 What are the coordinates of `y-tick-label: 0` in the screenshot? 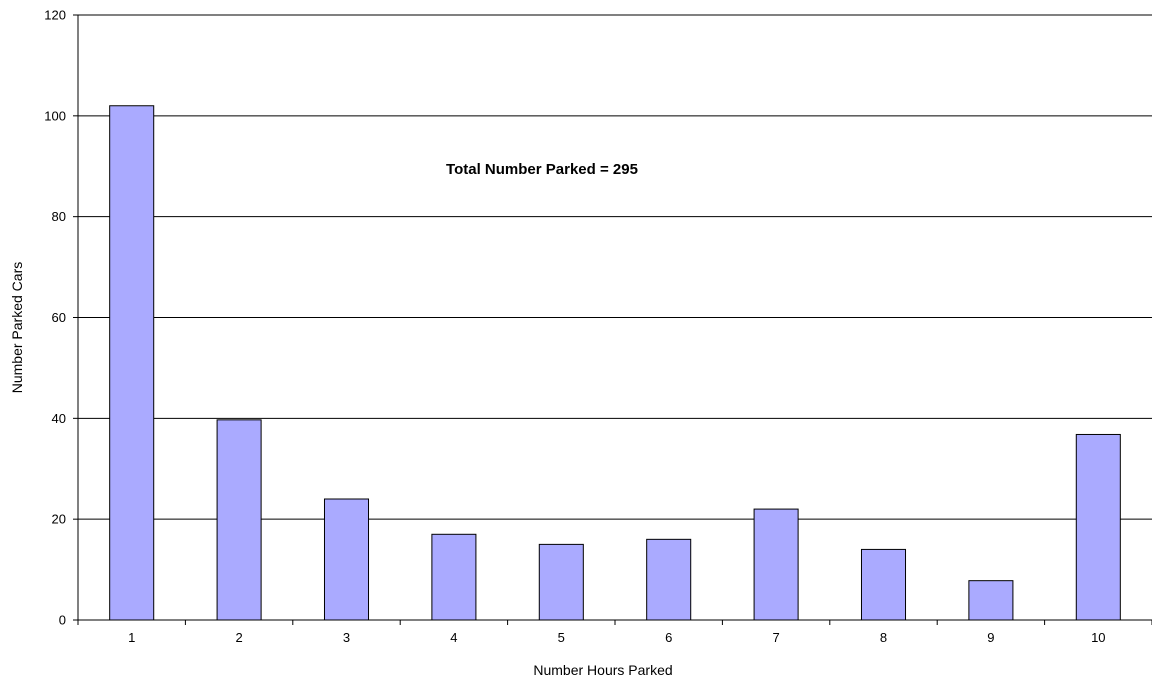 It's located at (62, 620).